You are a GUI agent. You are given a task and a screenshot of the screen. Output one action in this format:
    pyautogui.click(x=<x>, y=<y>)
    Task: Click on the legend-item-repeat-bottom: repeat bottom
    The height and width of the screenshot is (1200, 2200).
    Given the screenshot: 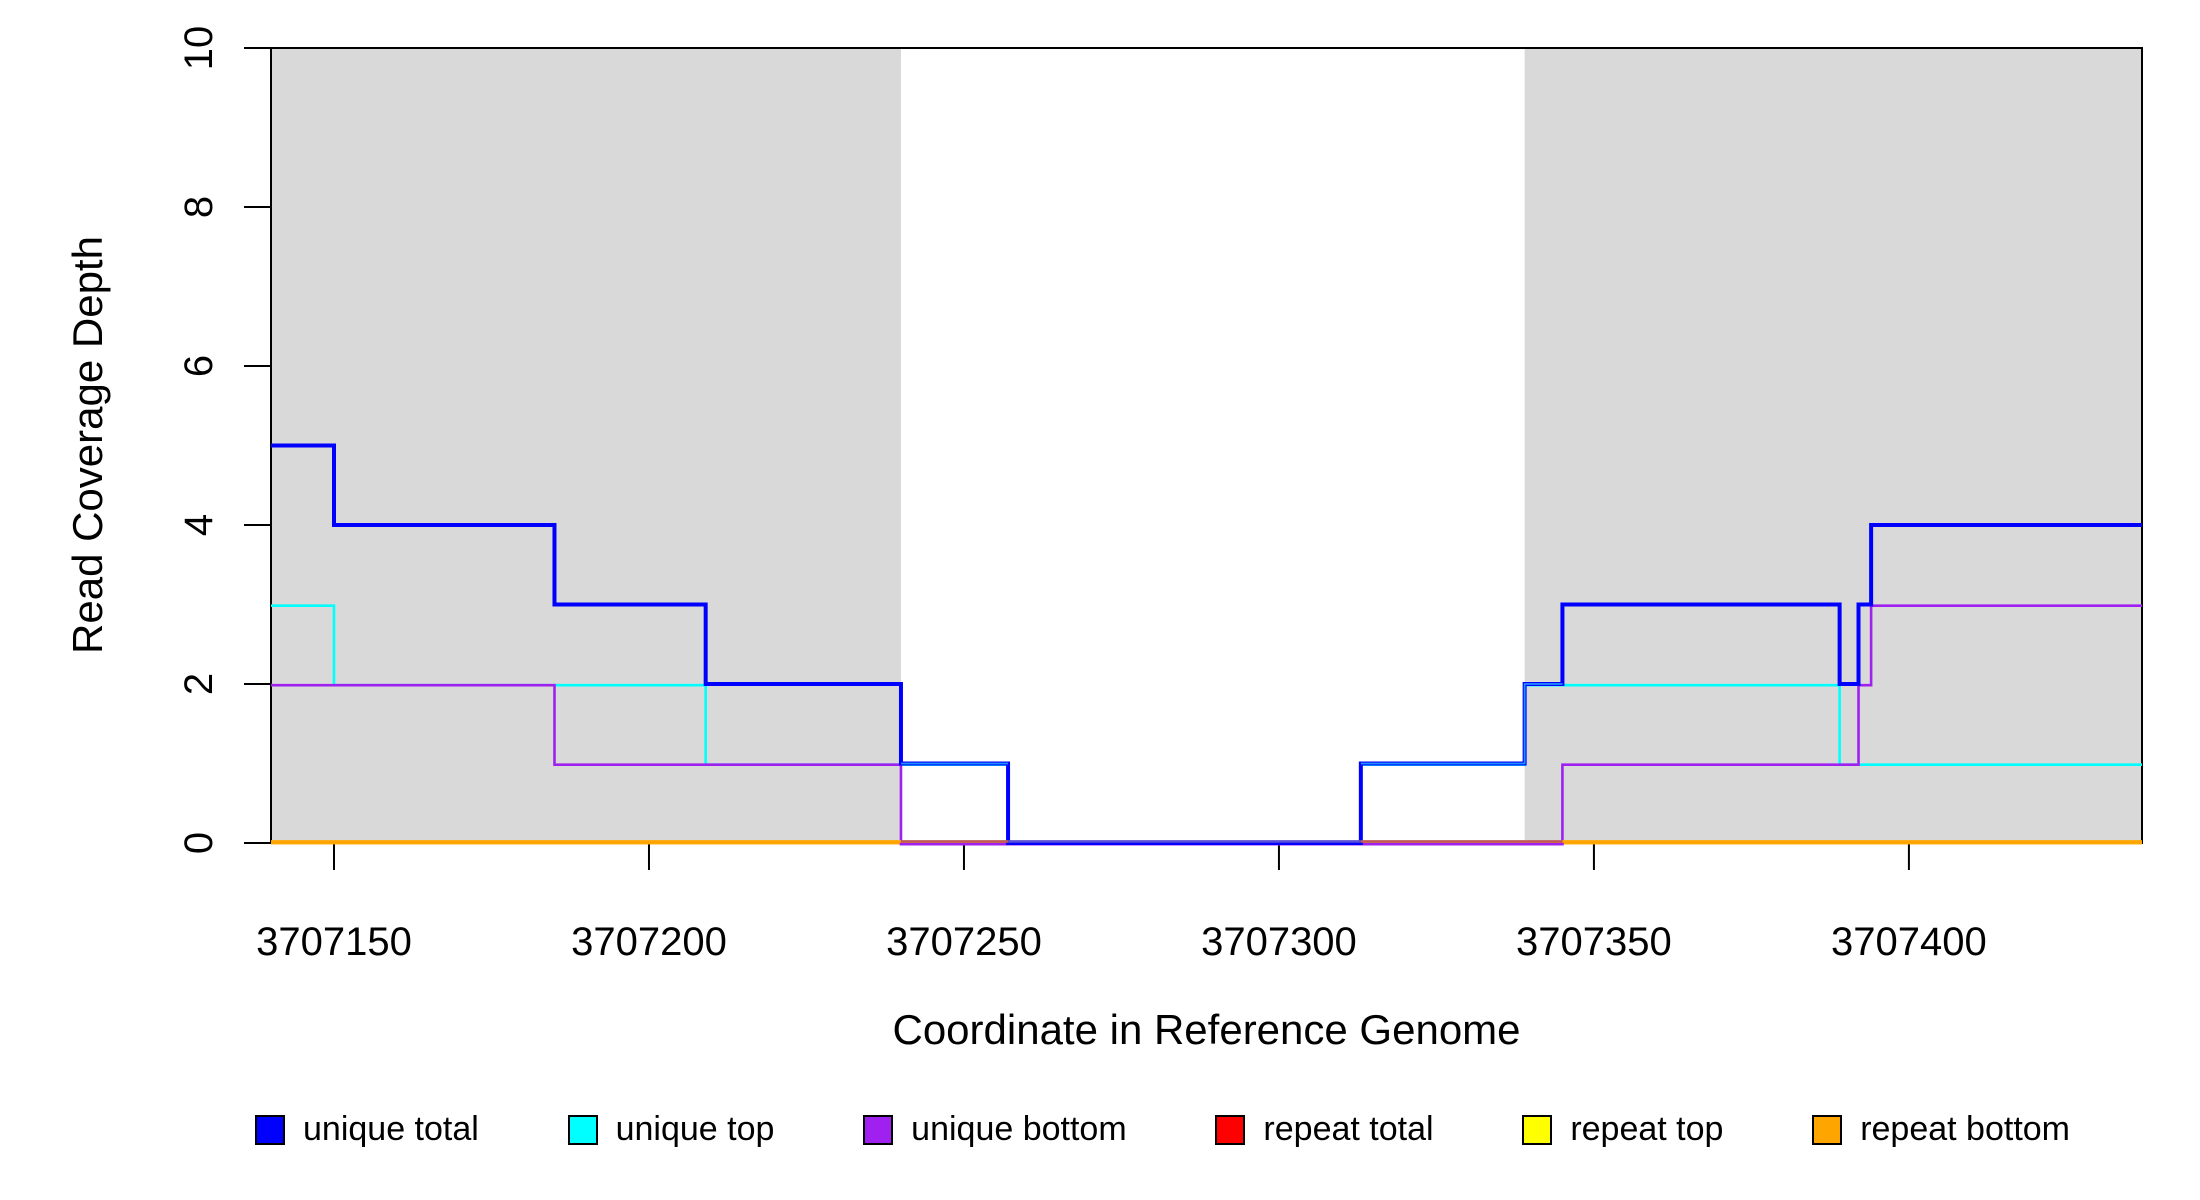 What is the action you would take?
    pyautogui.click(x=1941, y=1129)
    